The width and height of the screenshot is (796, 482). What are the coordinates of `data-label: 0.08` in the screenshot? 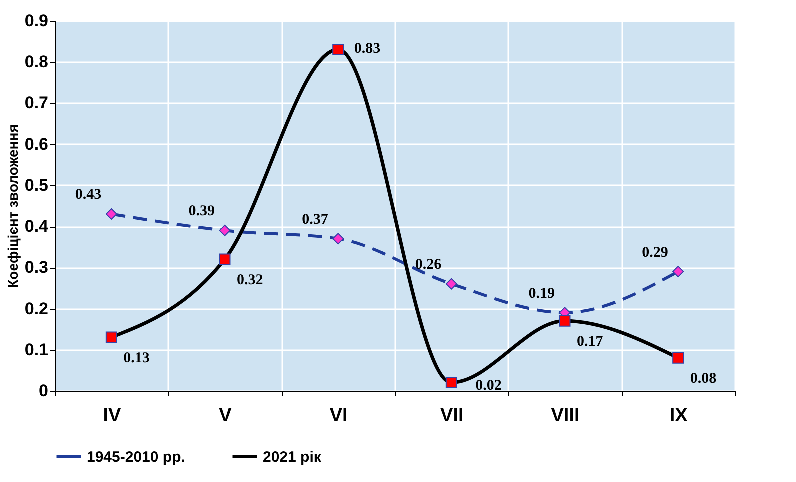 It's located at (703, 379).